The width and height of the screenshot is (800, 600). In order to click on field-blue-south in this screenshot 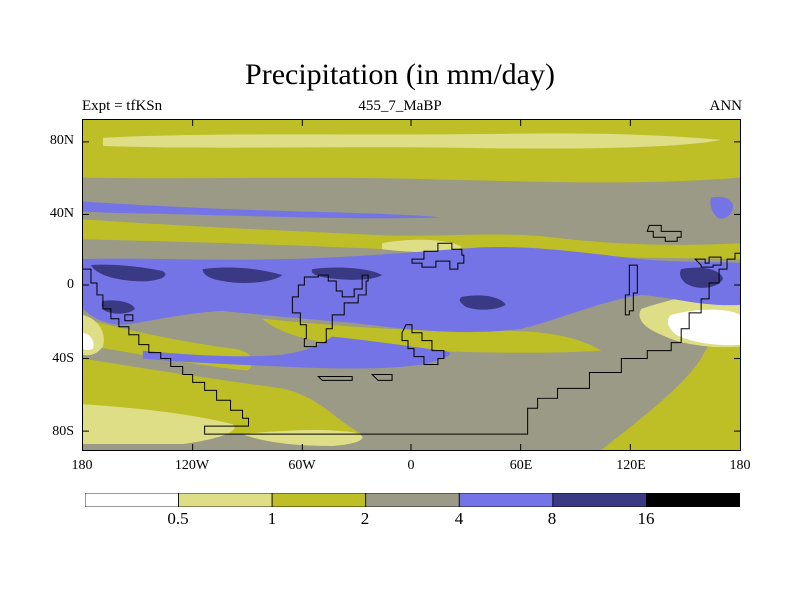, I will do `click(296, 352)`.